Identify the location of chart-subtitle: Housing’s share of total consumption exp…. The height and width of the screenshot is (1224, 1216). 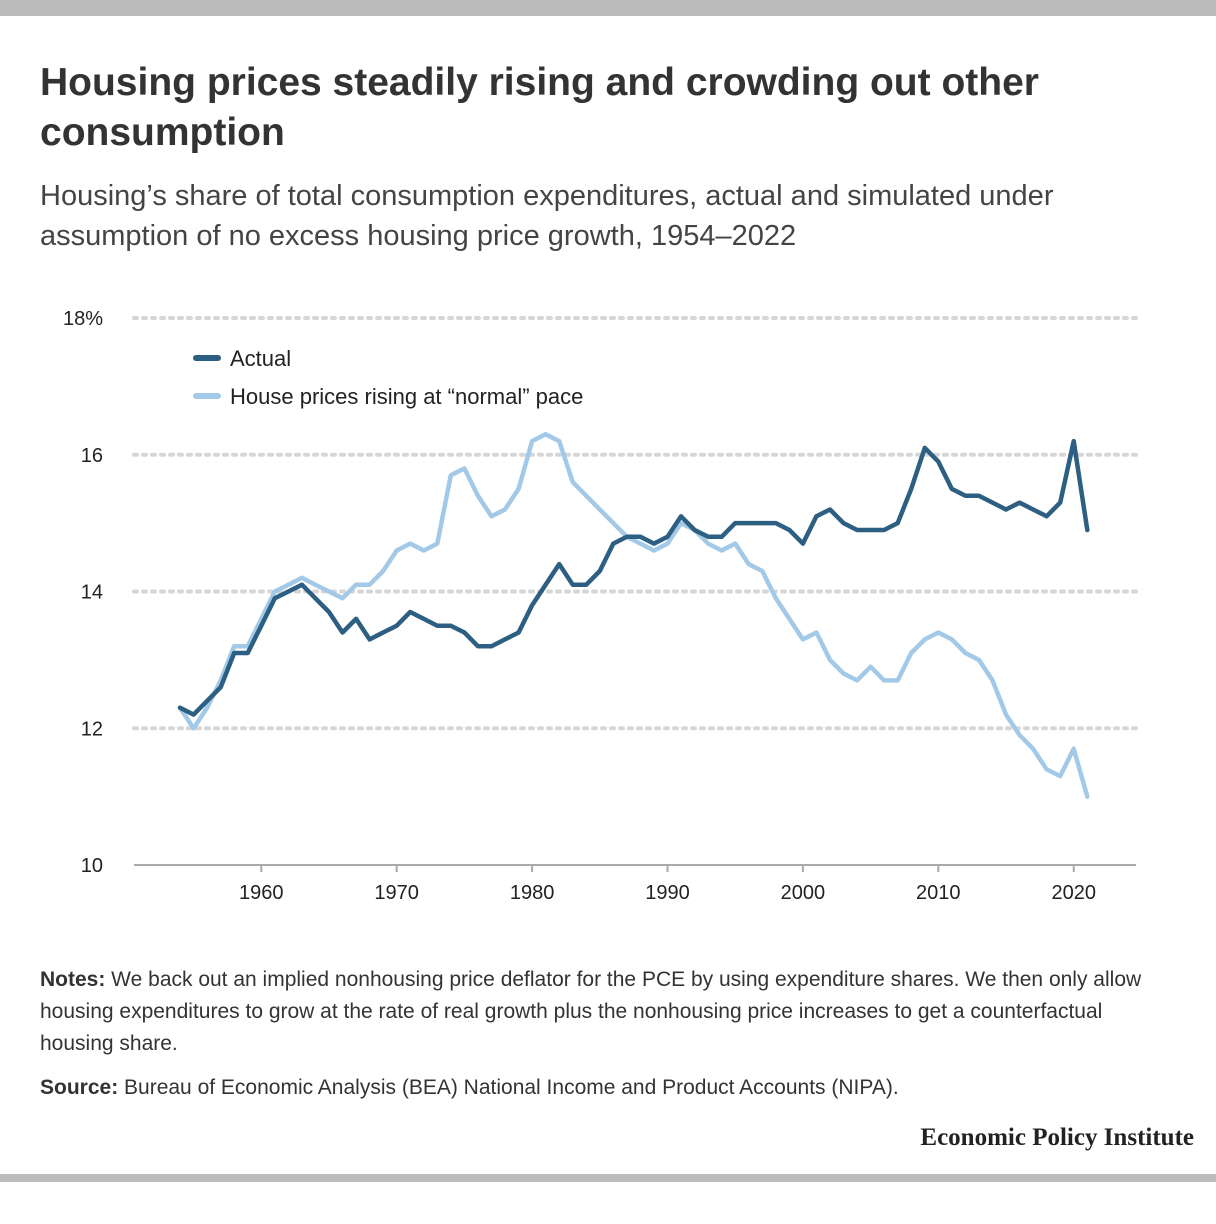
(547, 216).